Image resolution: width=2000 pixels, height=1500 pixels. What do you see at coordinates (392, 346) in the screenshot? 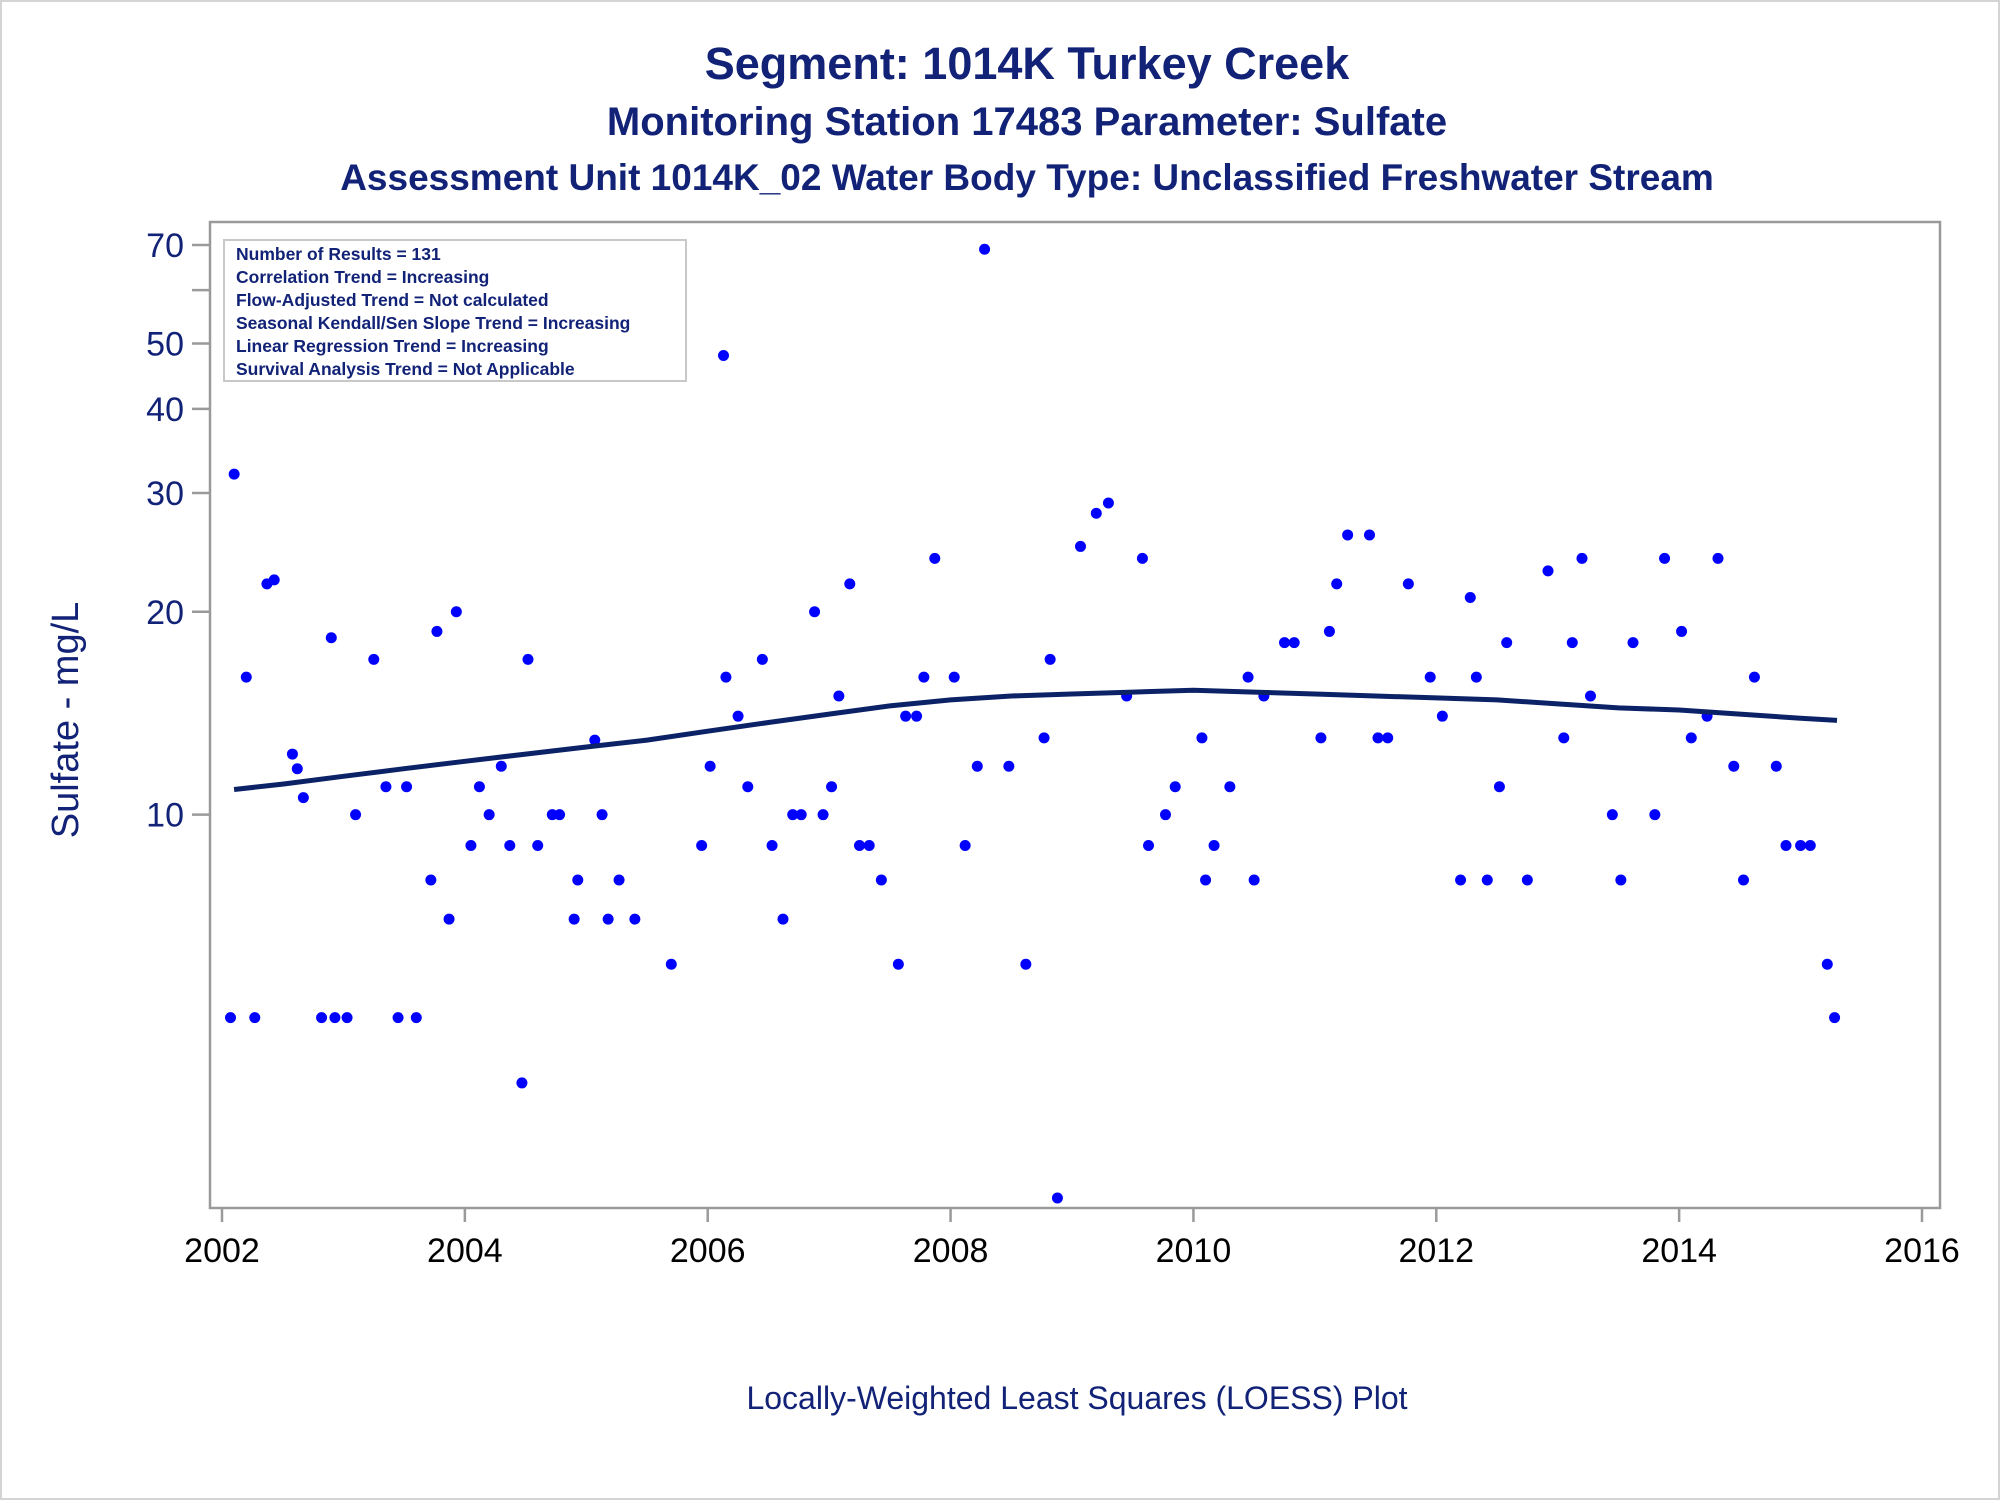
I see `inset-line: Linear Regression Trend = Increasing` at bounding box center [392, 346].